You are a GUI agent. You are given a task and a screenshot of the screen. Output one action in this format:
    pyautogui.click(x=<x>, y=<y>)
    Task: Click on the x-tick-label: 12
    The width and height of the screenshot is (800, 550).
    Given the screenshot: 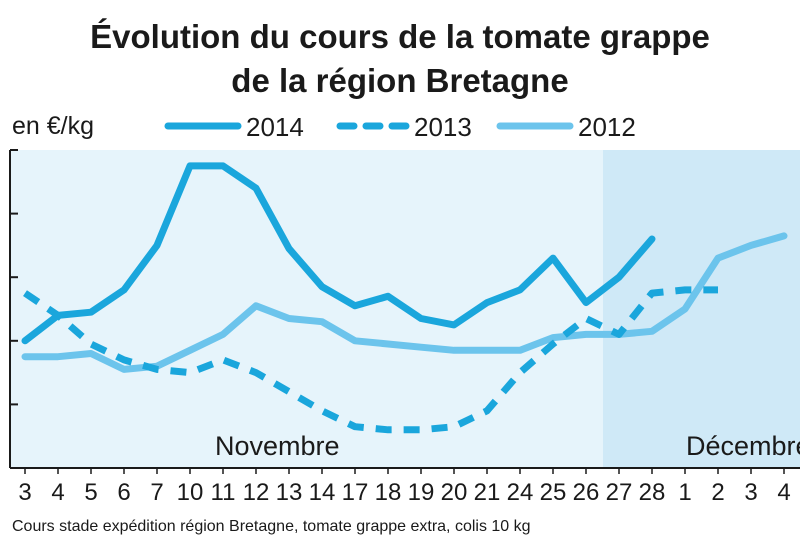 What is the action you would take?
    pyautogui.click(x=256, y=492)
    